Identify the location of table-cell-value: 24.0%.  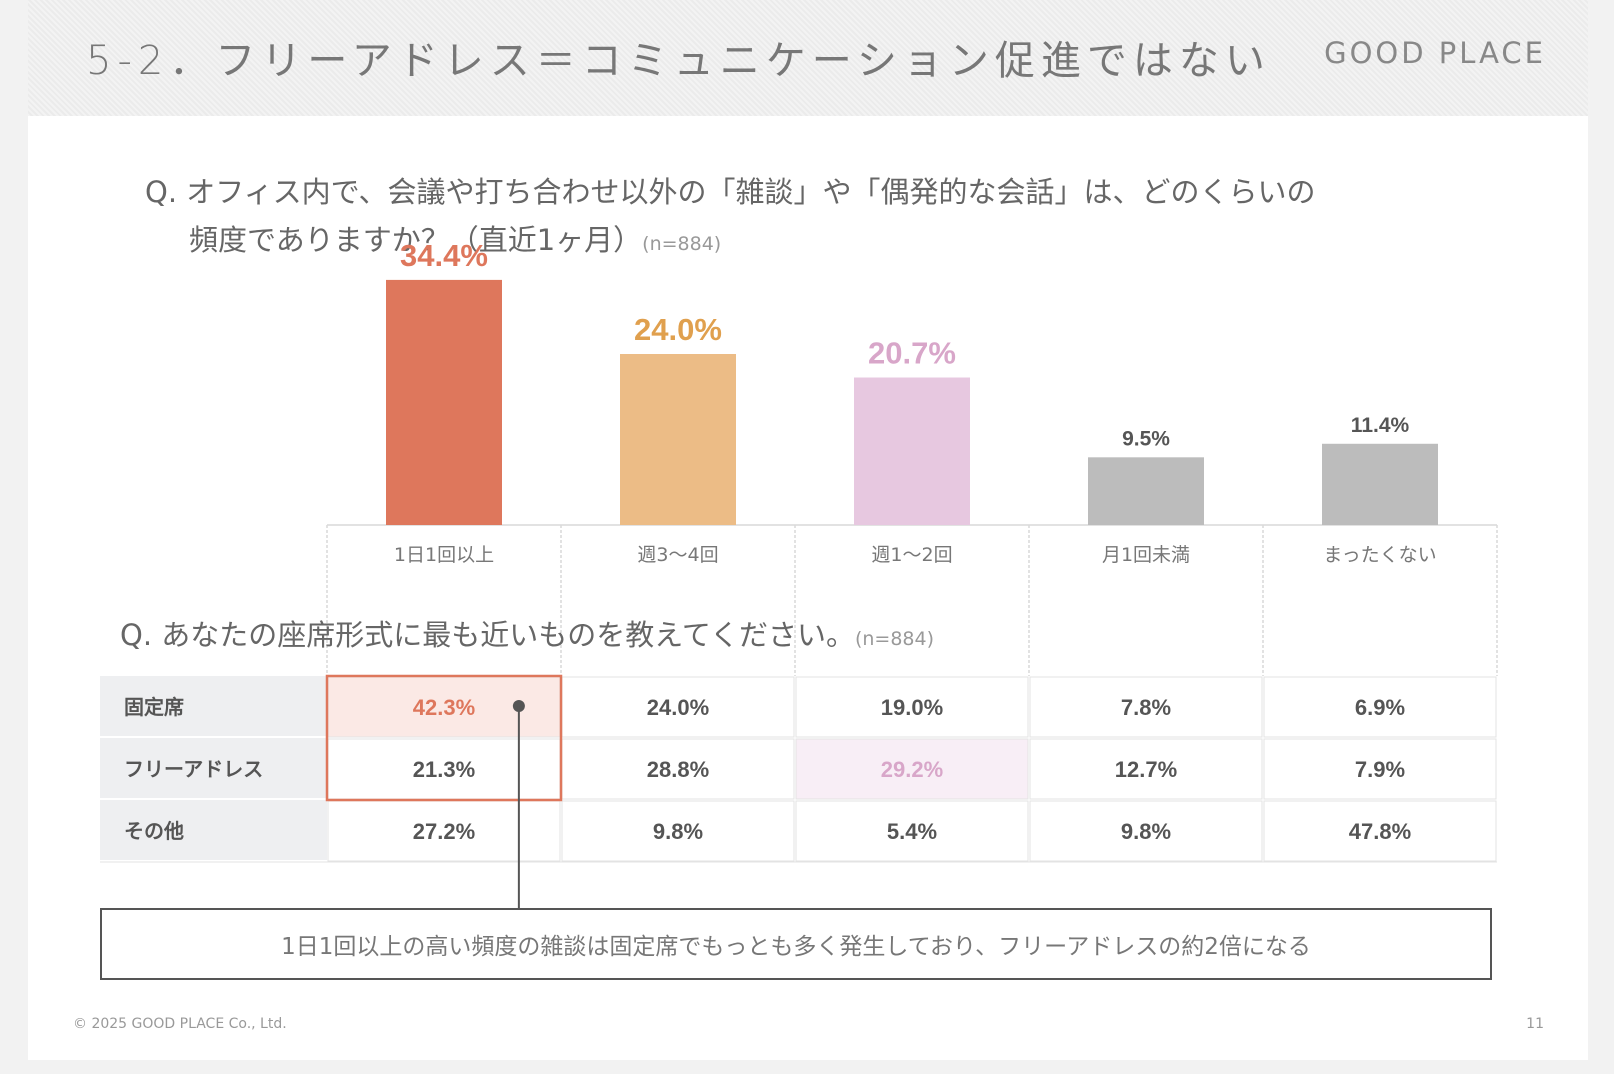
(678, 707).